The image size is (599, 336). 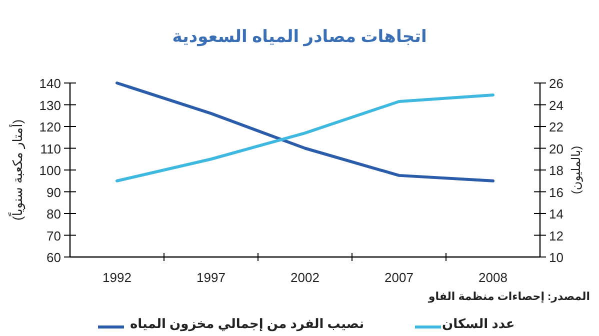 What do you see at coordinates (50, 127) in the screenshot?
I see `y-tick-label: 120` at bounding box center [50, 127].